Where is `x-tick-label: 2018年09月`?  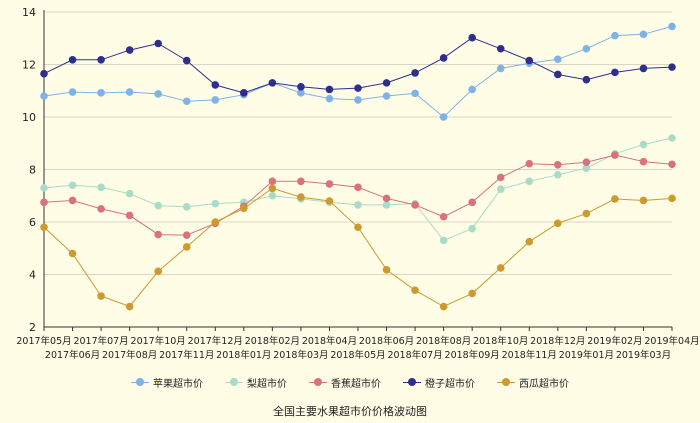
x-tick-label: 2018年09月 is located at coordinates (472, 355).